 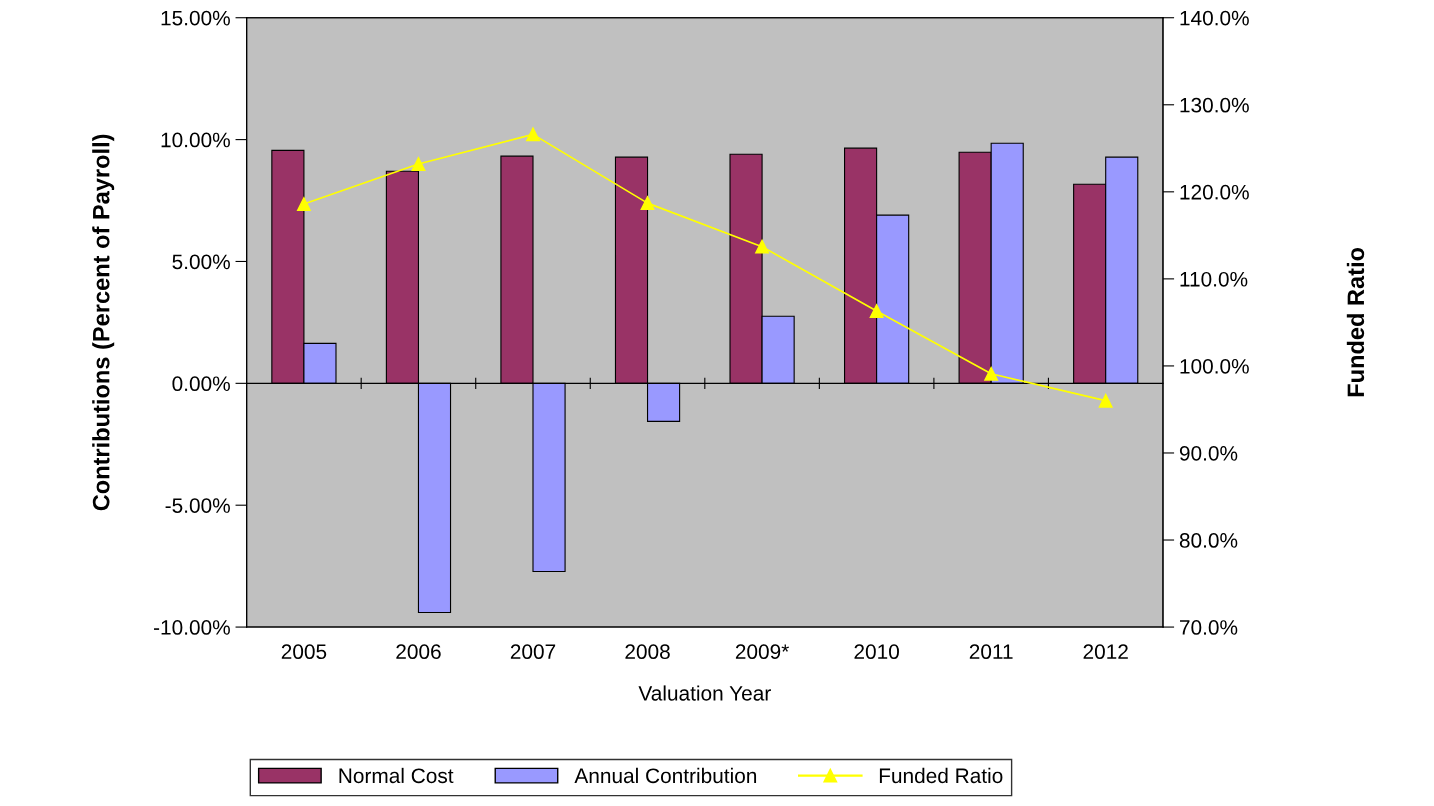 I want to click on y-tick-label: -5.00%, so click(x=197, y=505).